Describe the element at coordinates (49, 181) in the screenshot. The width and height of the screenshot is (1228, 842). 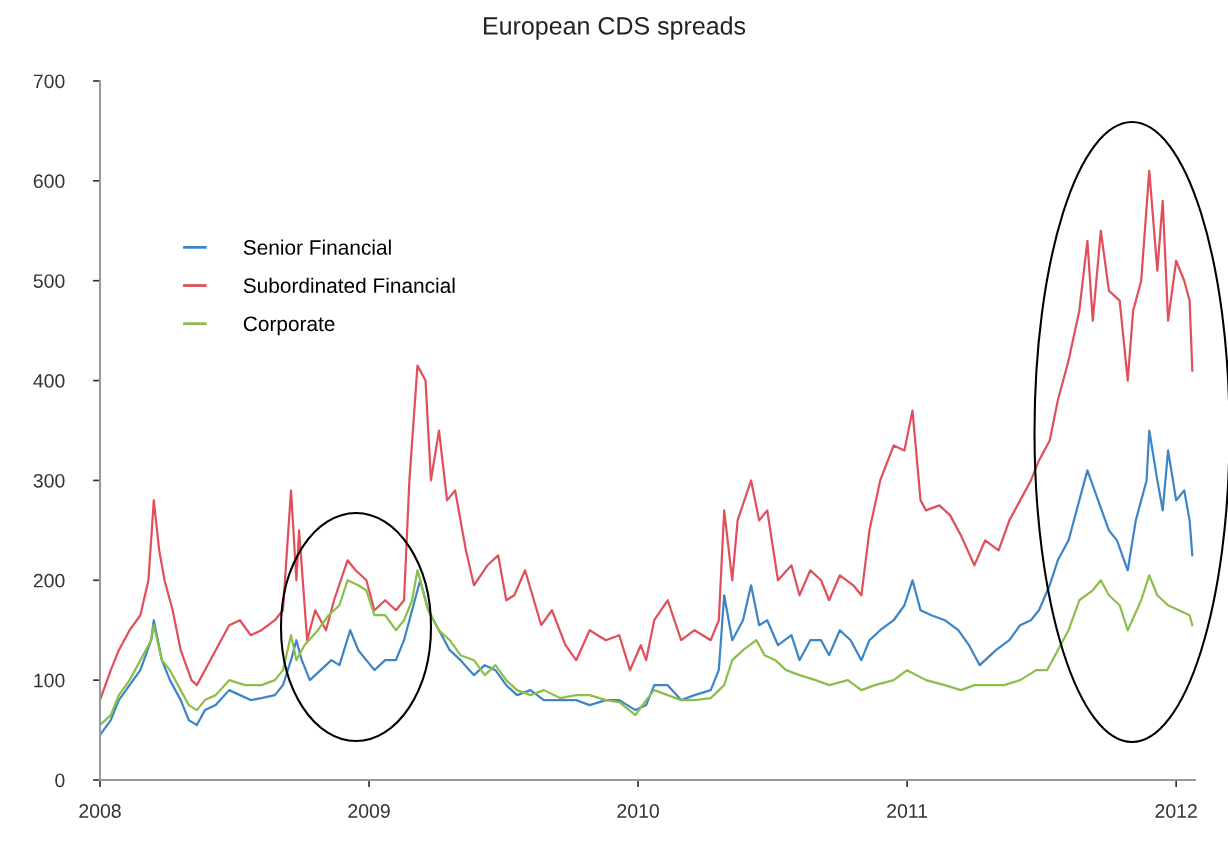
I see `y-tick-label: 600` at that location.